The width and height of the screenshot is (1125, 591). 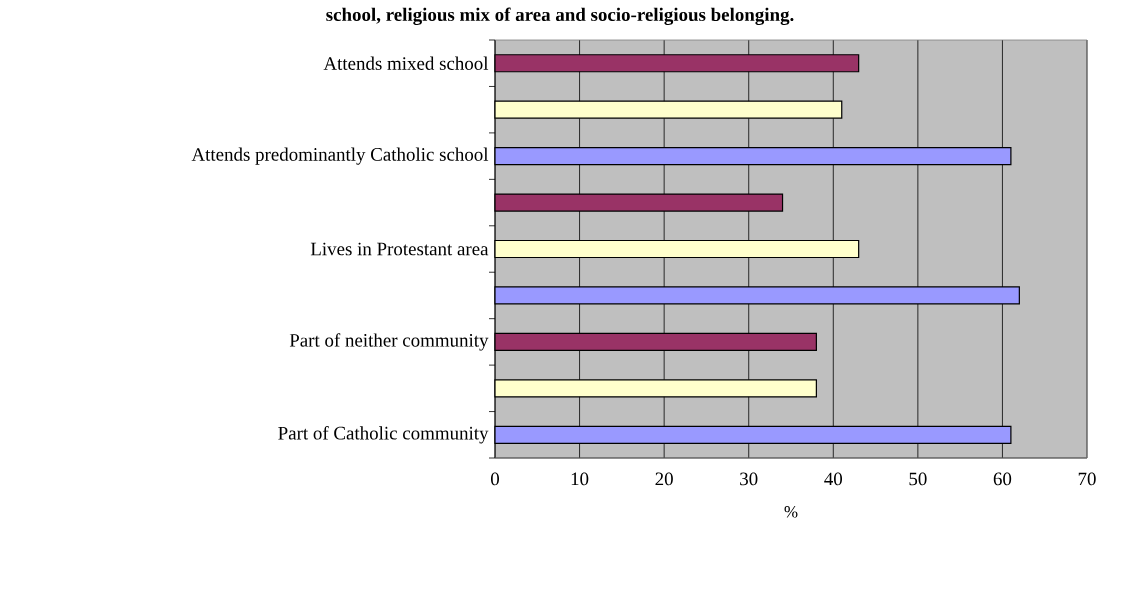 I want to click on x-tick-label: 0, so click(x=494, y=479).